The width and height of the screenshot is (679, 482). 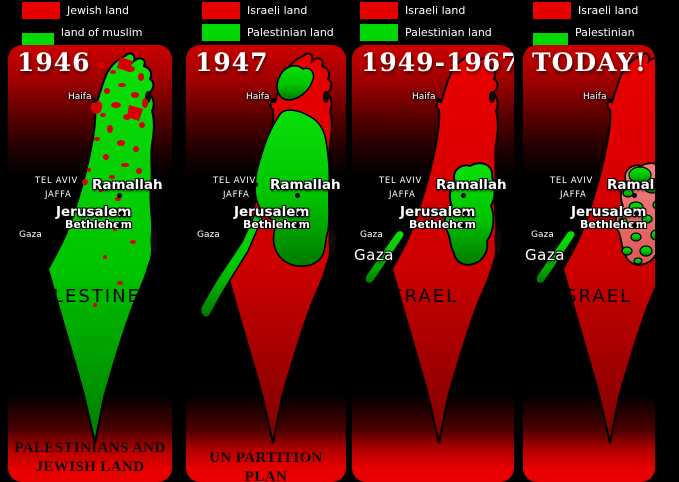 What do you see at coordinates (90, 448) in the screenshot?
I see `caption-line-1: PALESTINIANS AND` at bounding box center [90, 448].